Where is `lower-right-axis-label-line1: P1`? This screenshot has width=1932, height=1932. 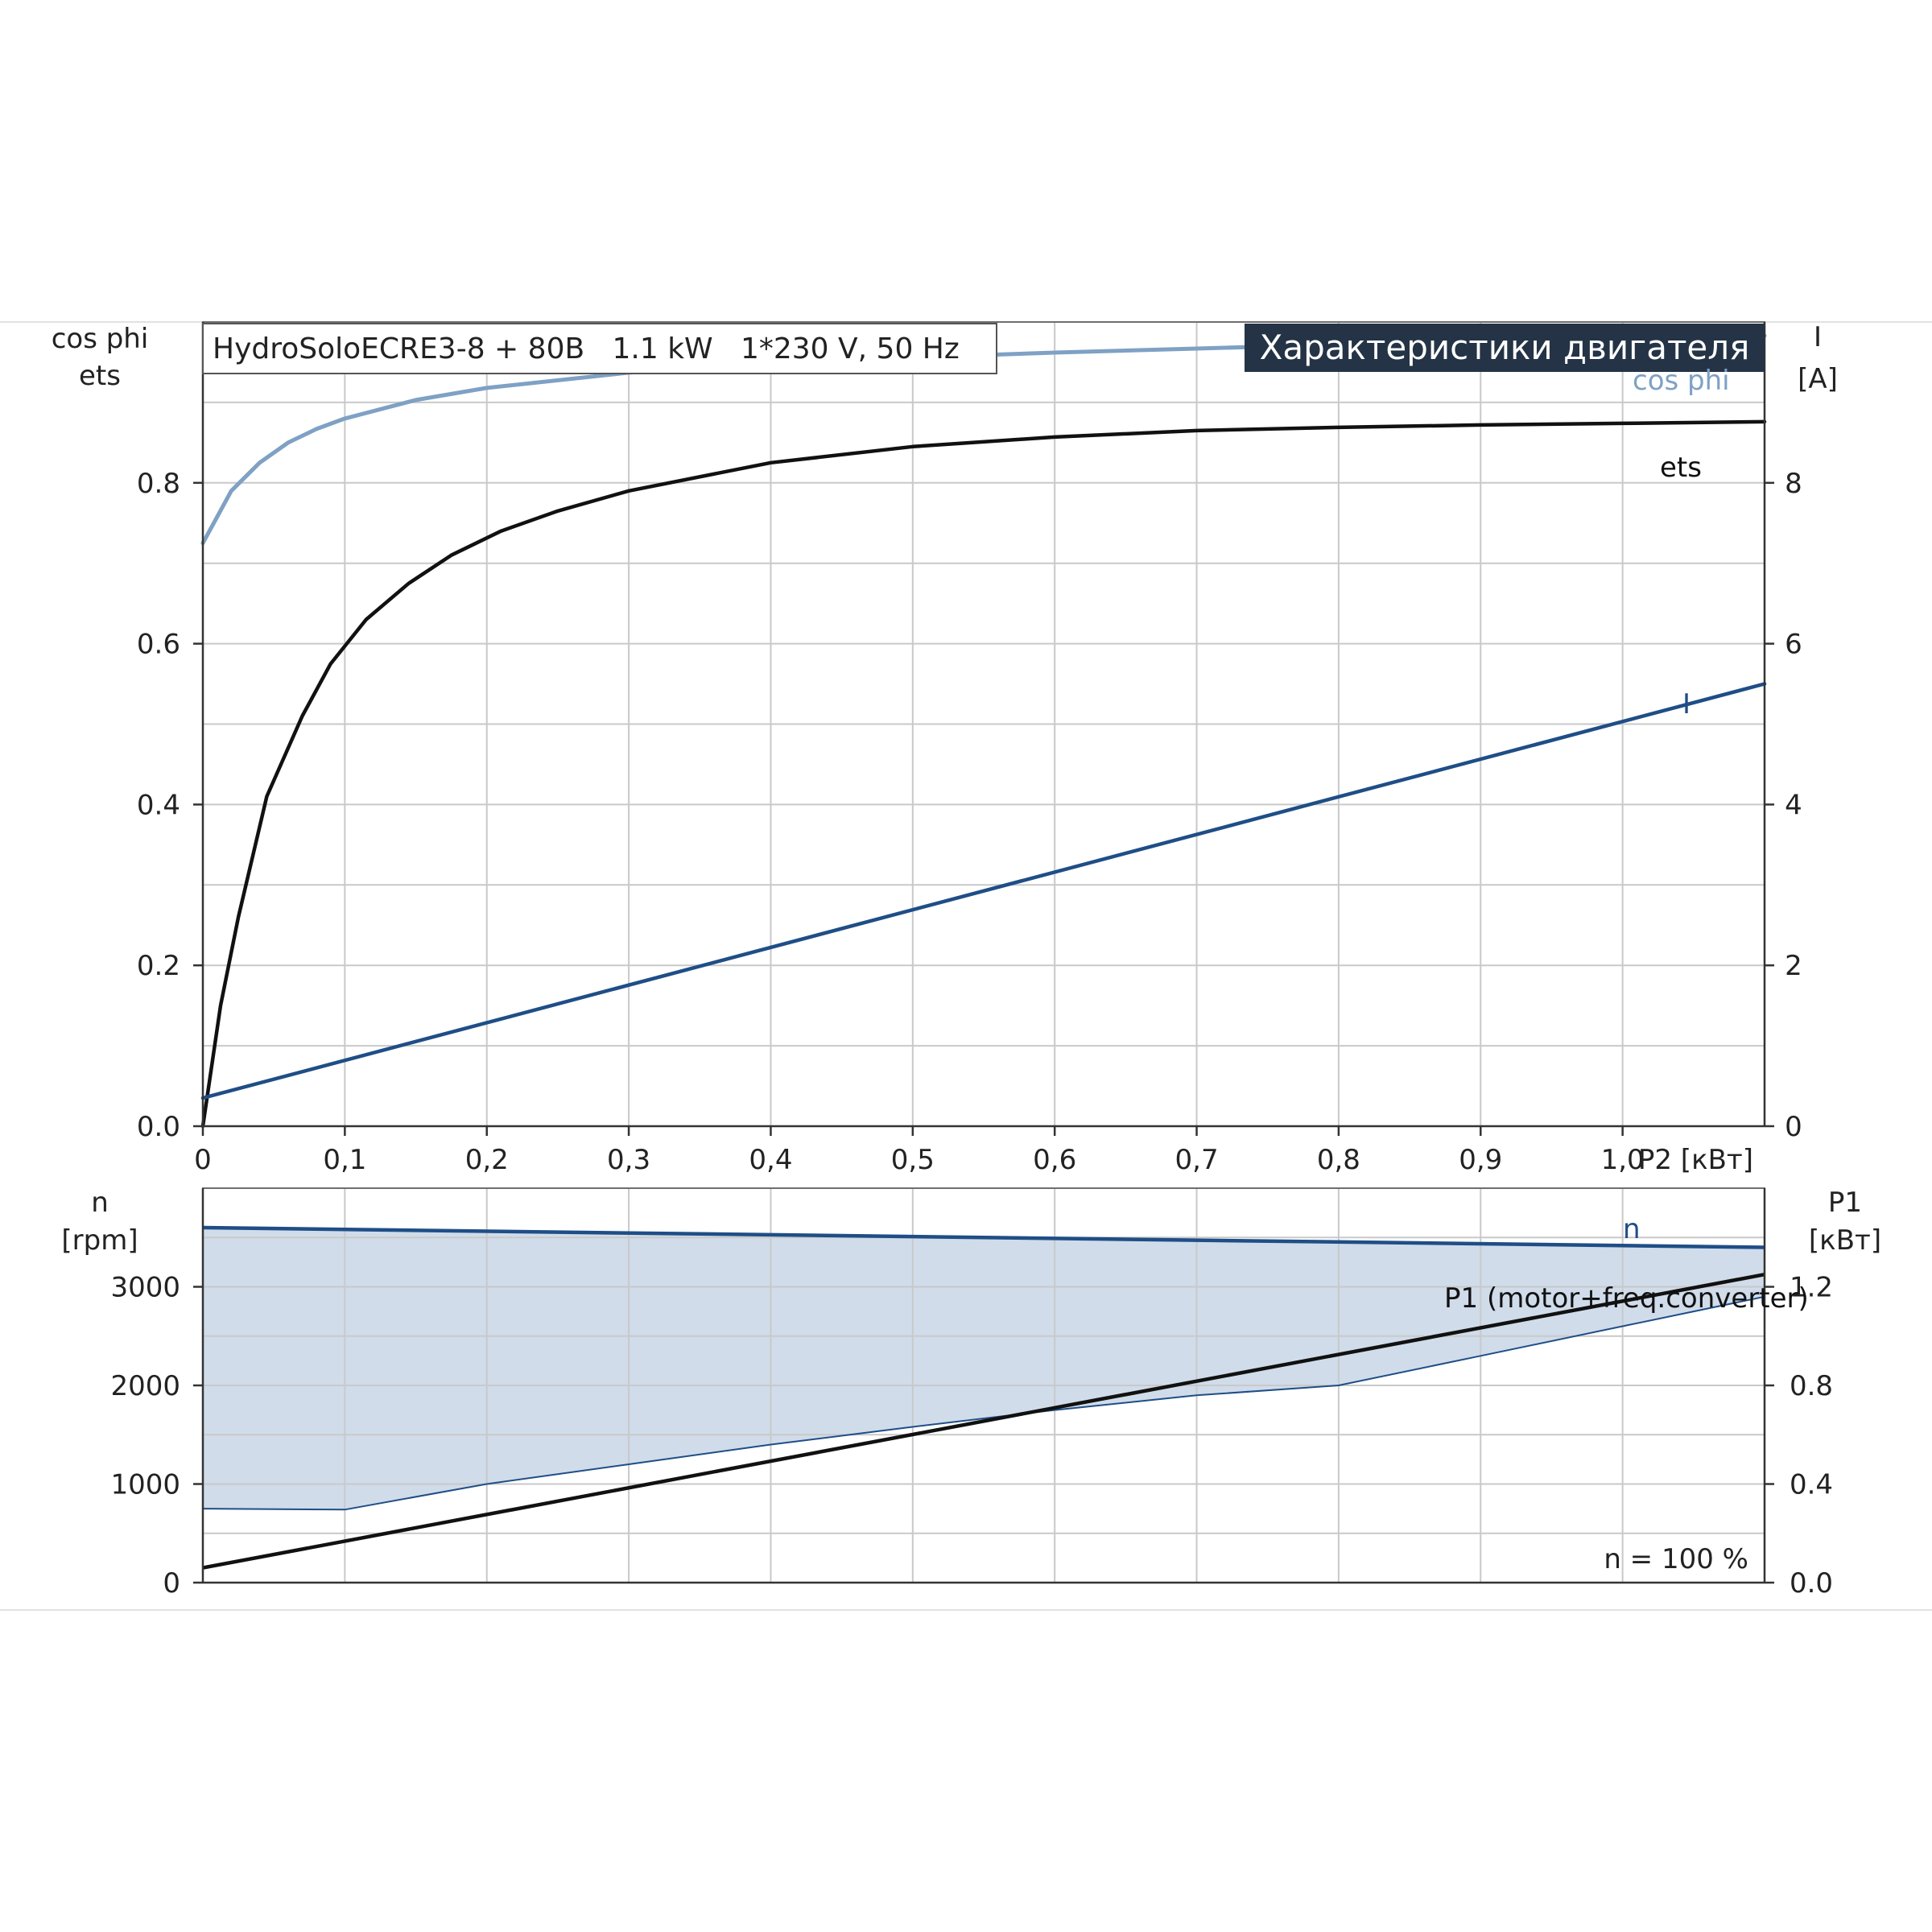 lower-right-axis-label-line1: P1 is located at coordinates (1845, 1203).